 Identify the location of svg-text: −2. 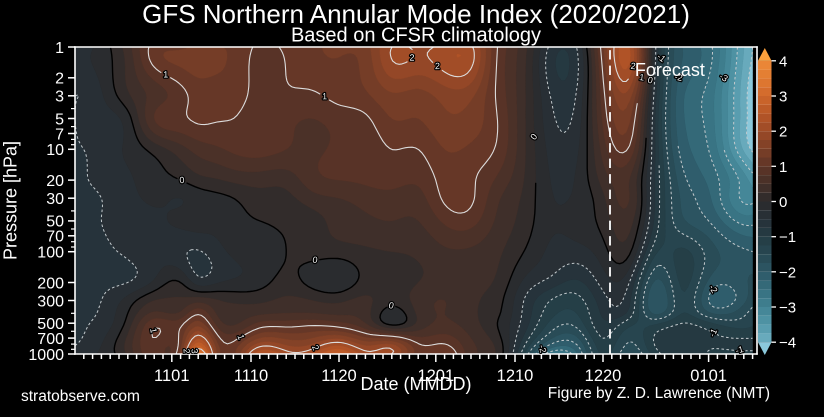
(787, 272).